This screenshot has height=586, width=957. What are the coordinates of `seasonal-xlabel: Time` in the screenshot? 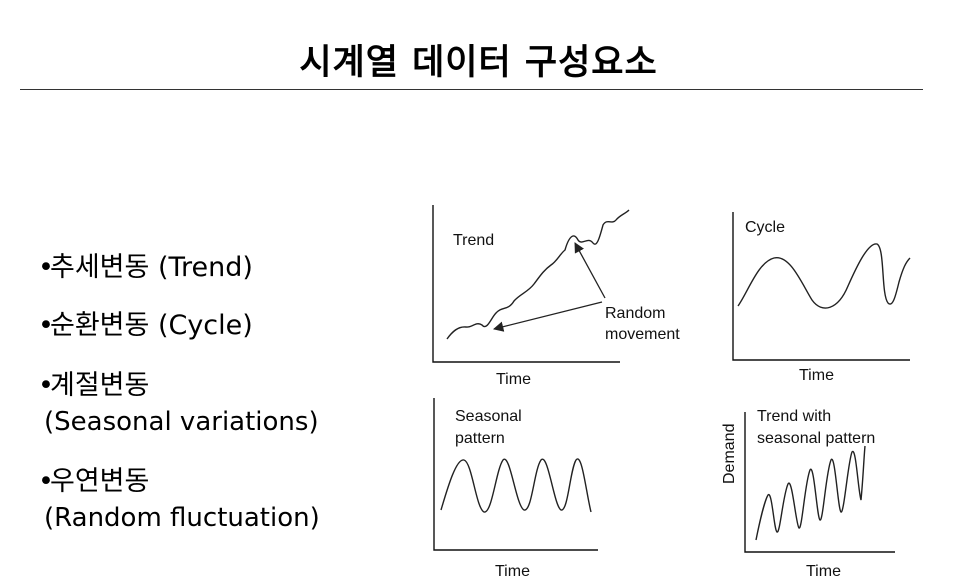 It's located at (512, 571).